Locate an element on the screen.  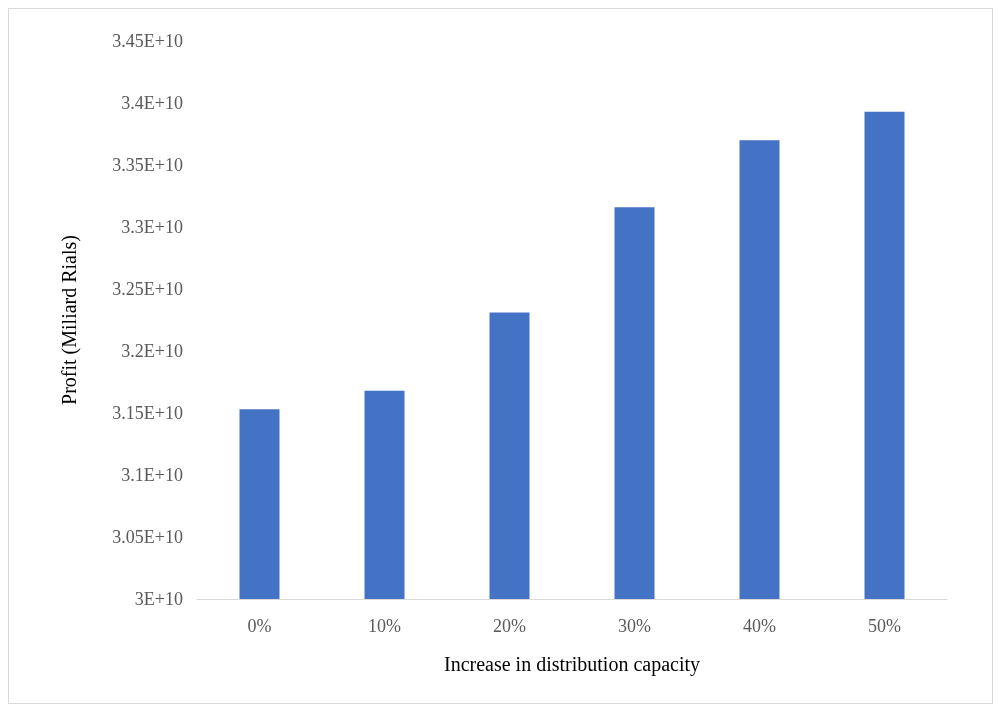
y-axis-title: Profit (Miliard Rials) is located at coordinates (69, 320).